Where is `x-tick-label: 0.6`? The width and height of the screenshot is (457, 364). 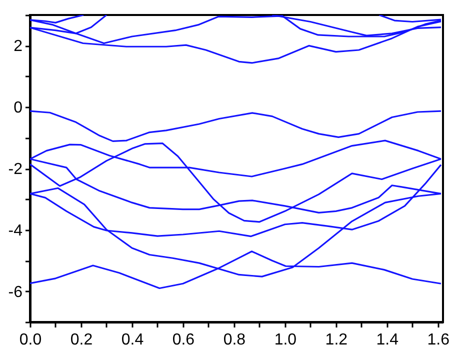
x-tick-label: 0.6 is located at coordinates (183, 340).